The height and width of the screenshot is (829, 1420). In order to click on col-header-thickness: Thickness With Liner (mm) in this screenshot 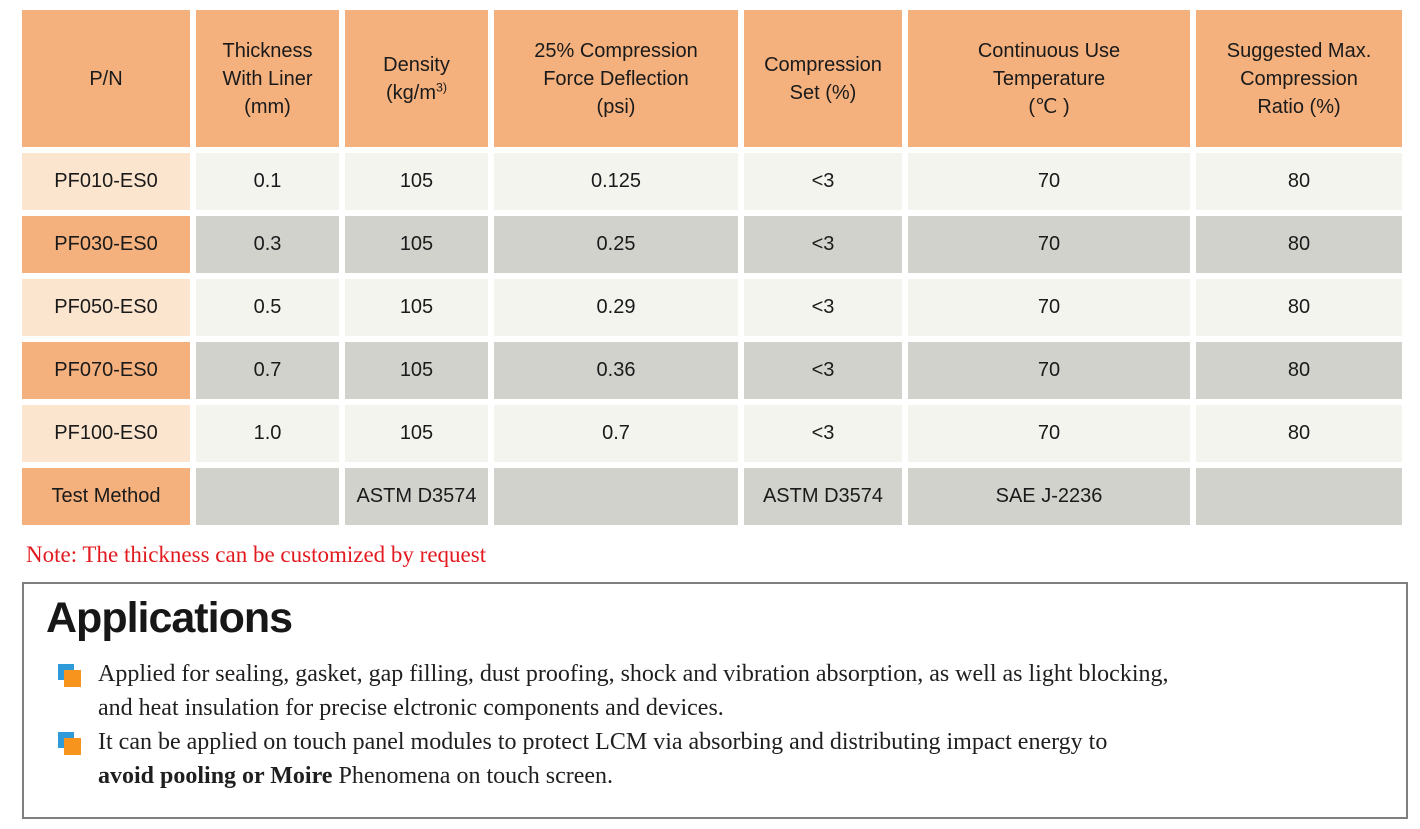, I will do `click(267, 78)`.